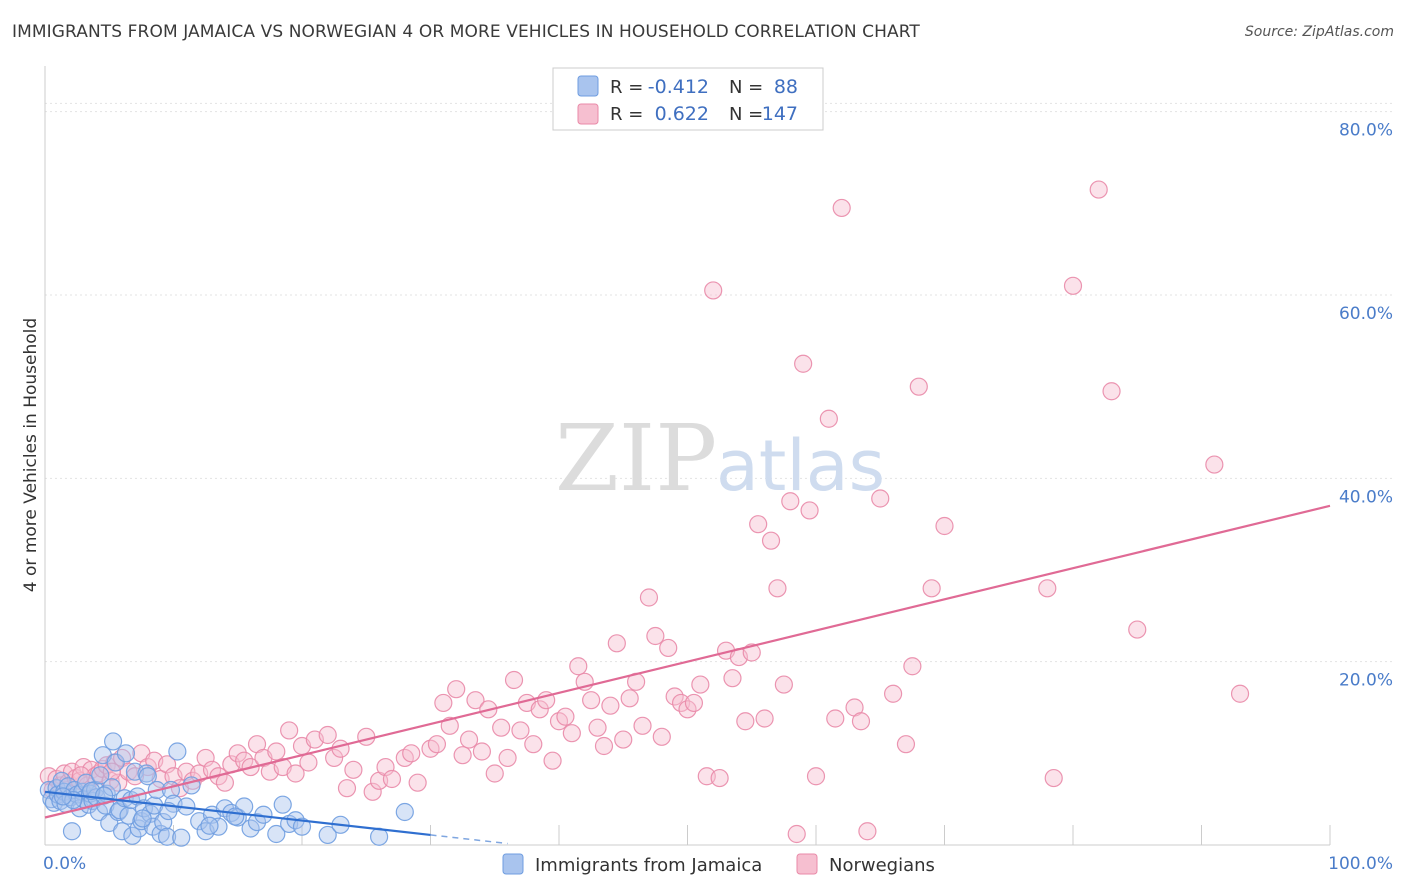 The height and width of the screenshot is (892, 1406). I want to click on bottom-legend-swatch-jamaica, so click(513, 864).